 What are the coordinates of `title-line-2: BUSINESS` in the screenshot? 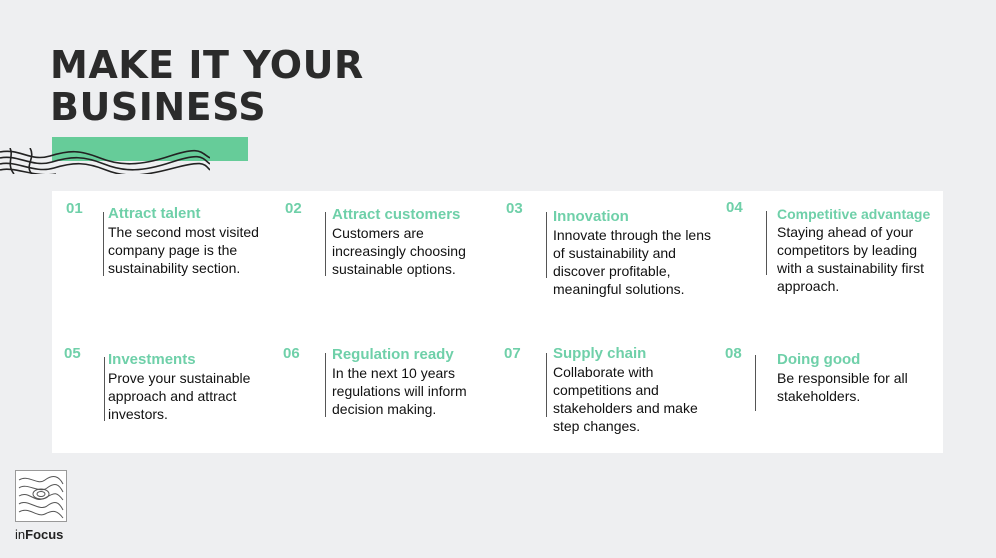 It's located at (158, 107).